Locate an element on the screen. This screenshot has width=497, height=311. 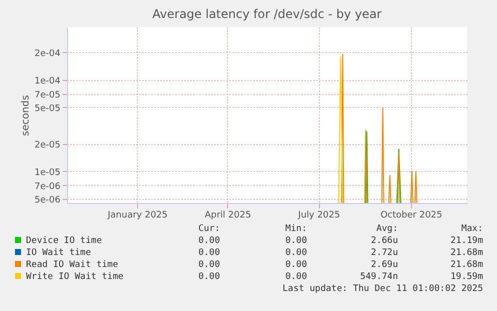
text: Min: is located at coordinates (296, 229).